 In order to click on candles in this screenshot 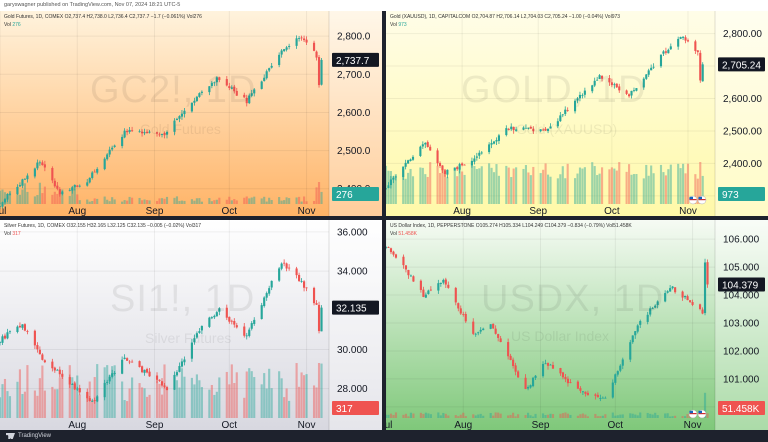, I will do `click(545, 112)`.